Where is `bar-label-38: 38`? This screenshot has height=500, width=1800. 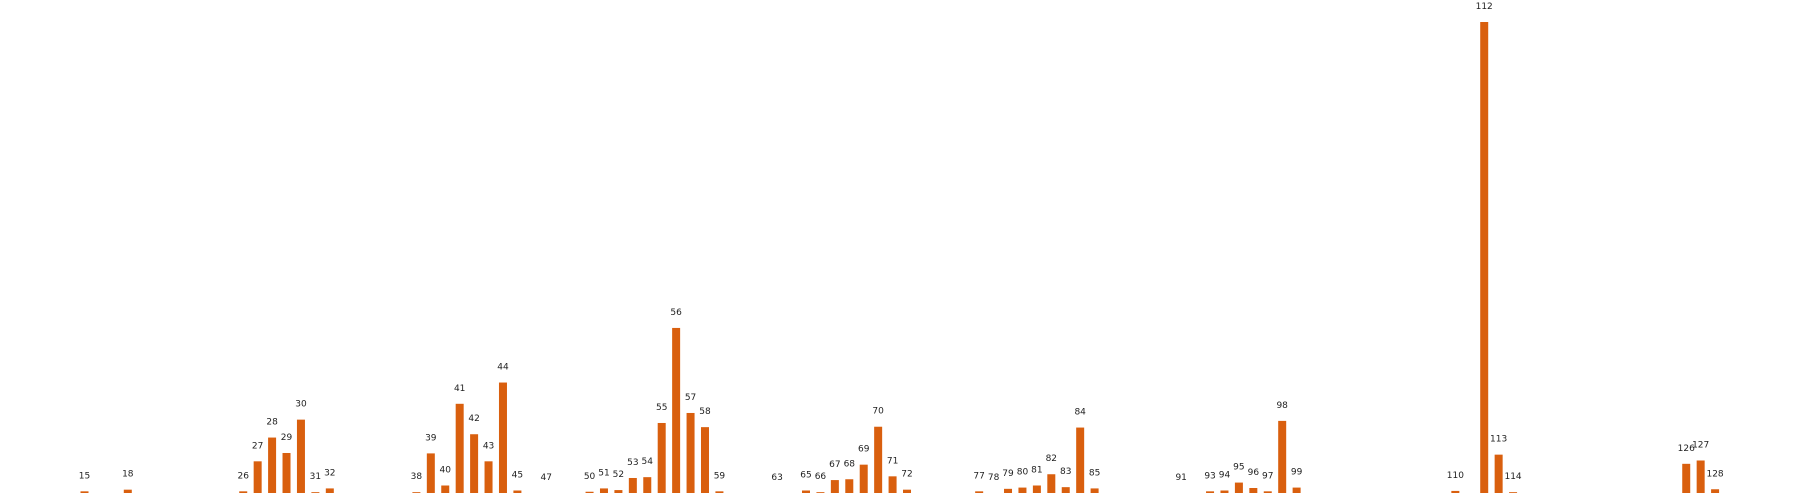 bar-label-38: 38 is located at coordinates (417, 477).